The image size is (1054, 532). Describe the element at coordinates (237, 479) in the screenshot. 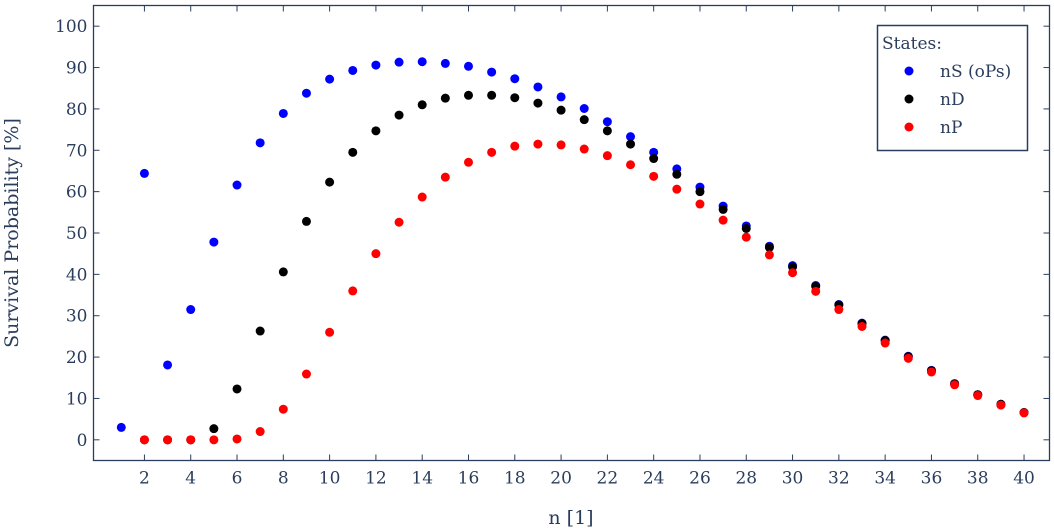

I see `x-tick-label: 6` at that location.